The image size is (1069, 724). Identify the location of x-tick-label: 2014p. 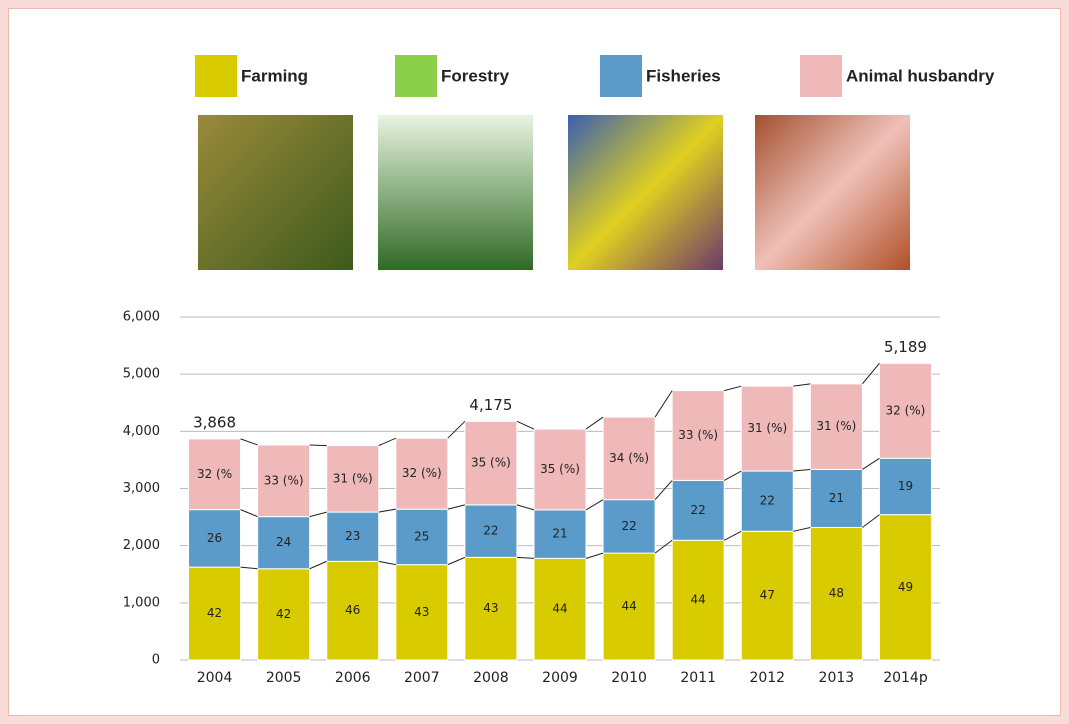
(905, 678).